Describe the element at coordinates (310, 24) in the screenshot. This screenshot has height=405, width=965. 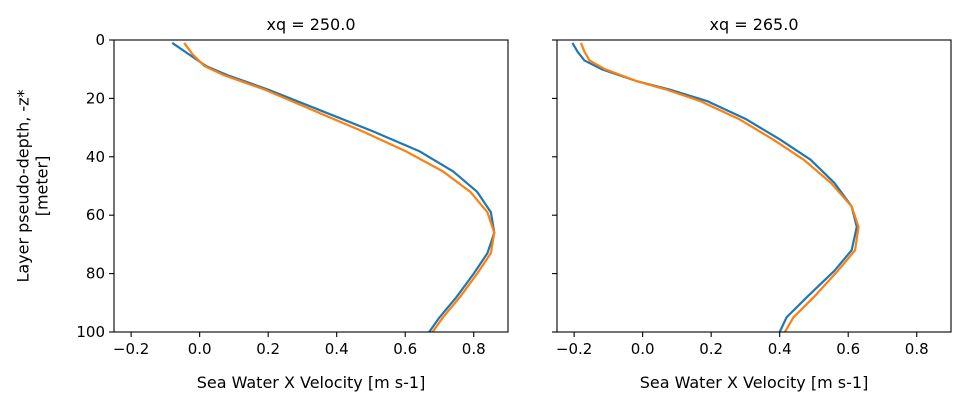
I see `panel-title: xq = 250.0` at that location.